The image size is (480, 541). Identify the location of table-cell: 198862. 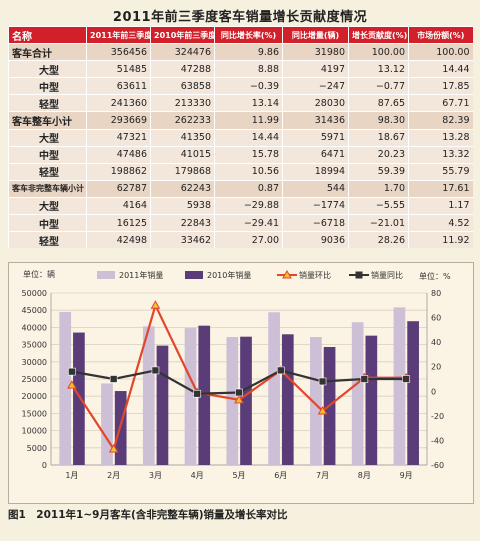
(118, 171).